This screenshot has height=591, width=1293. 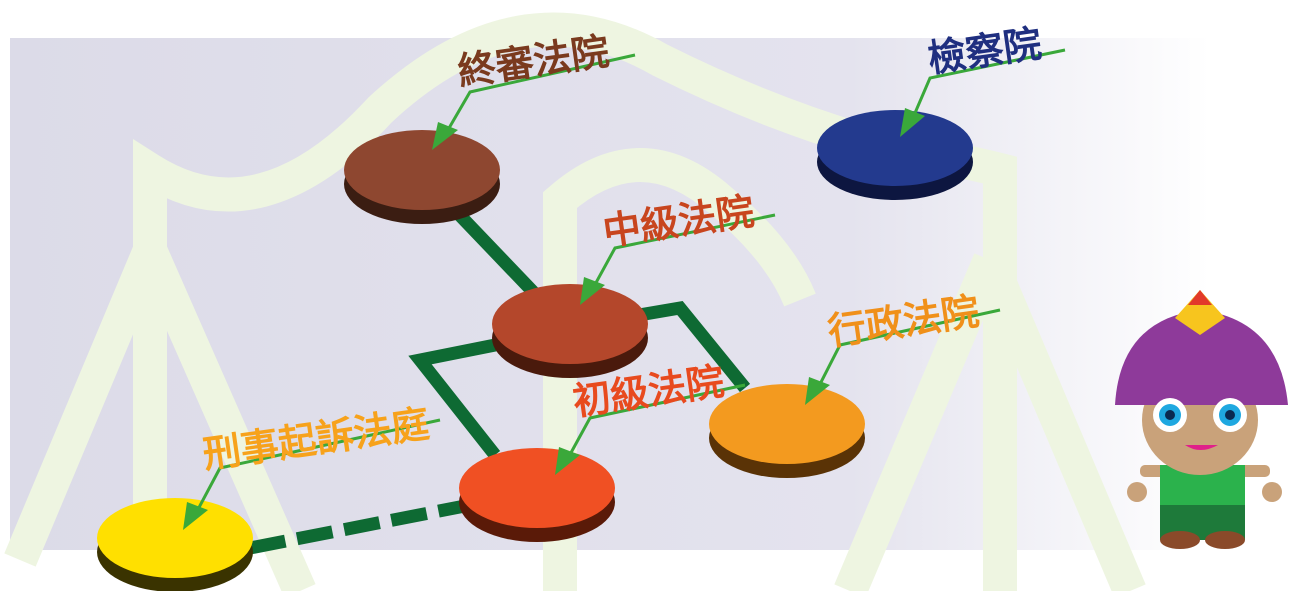 I want to click on mascot, so click(x=1201, y=419).